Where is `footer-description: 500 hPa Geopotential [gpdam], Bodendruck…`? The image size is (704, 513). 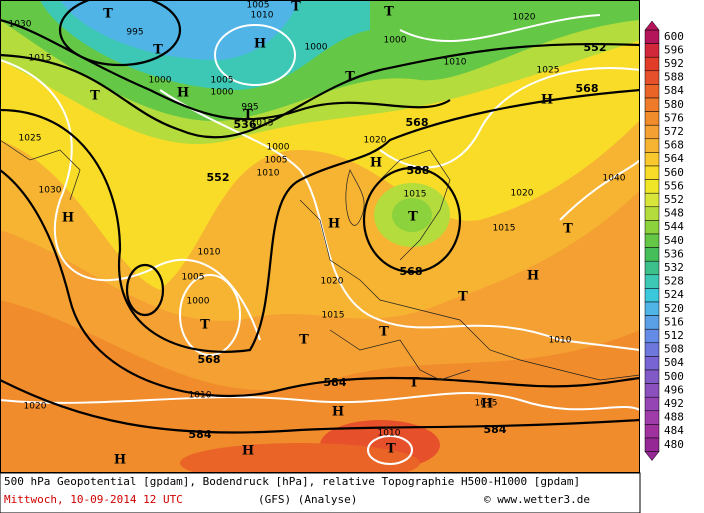 footer-description: 500 hPa Geopotential [gpdam], Bodendruck… is located at coordinates (292, 481).